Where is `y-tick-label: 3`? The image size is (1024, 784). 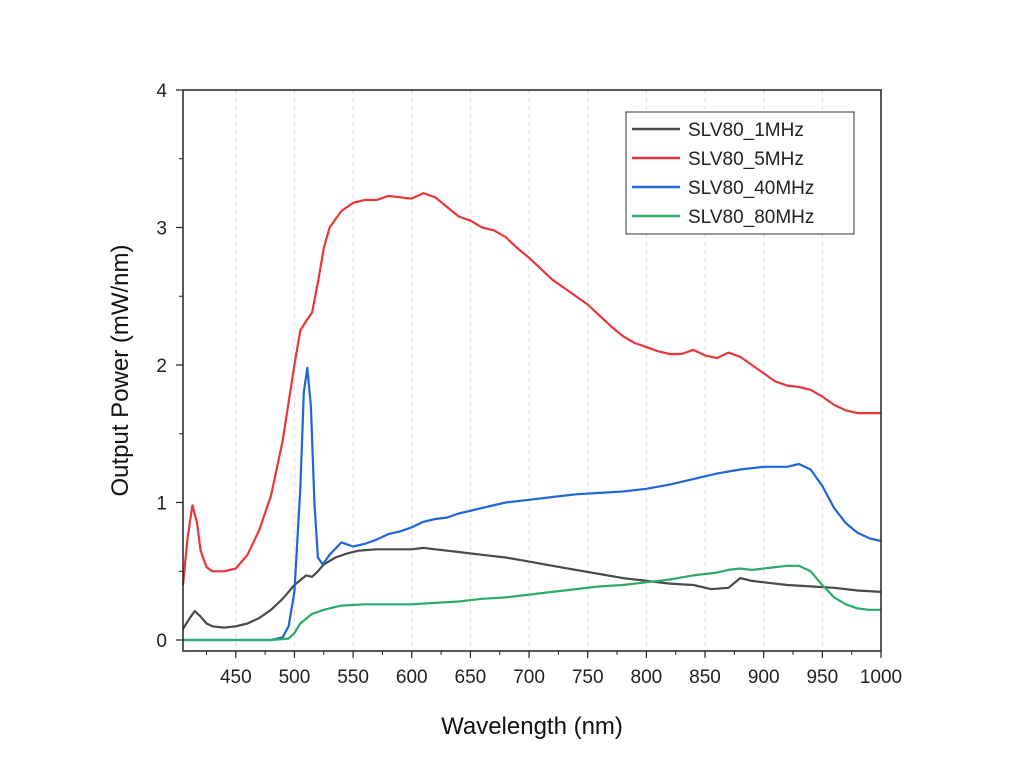
y-tick-label: 3 is located at coordinates (161, 229).